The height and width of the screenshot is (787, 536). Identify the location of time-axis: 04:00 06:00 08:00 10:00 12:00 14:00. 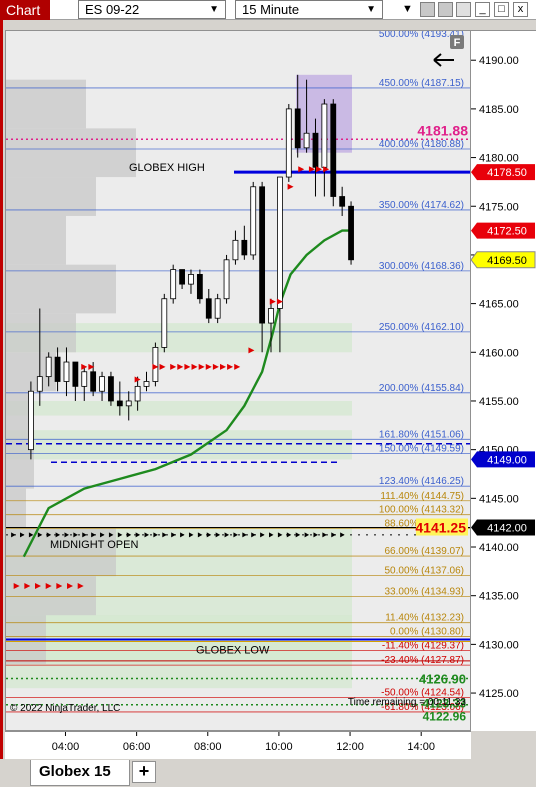
(238, 745).